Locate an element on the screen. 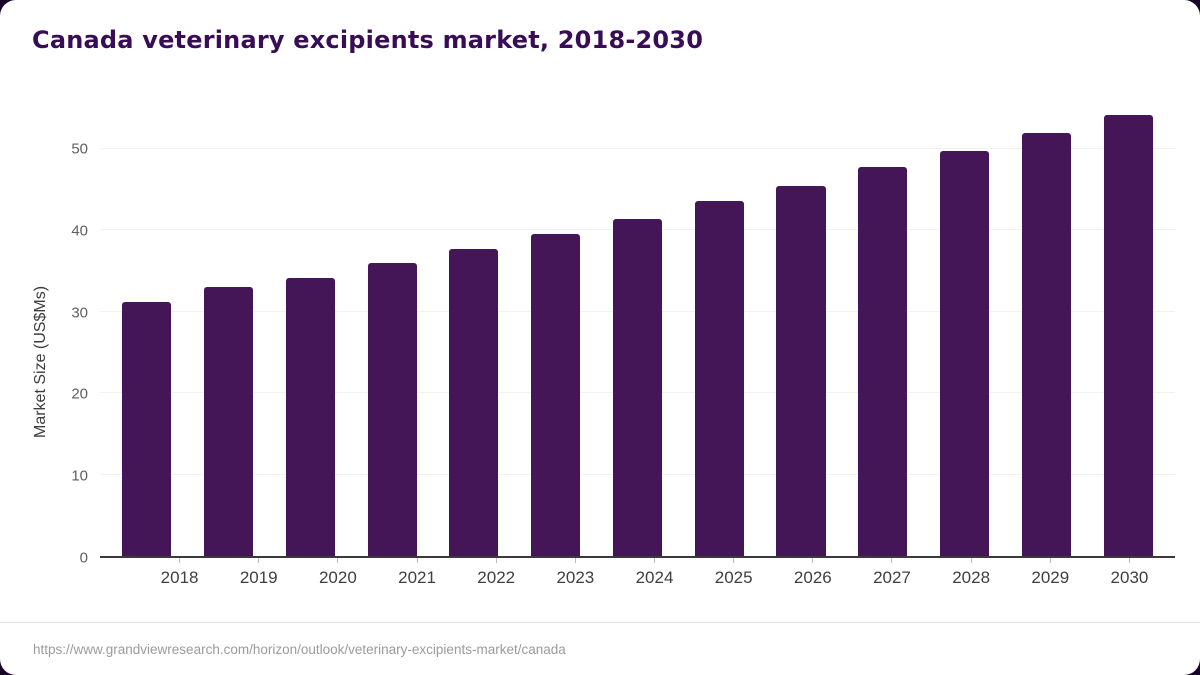 The image size is (1200, 675). y-tick-label: 50 is located at coordinates (79, 149).